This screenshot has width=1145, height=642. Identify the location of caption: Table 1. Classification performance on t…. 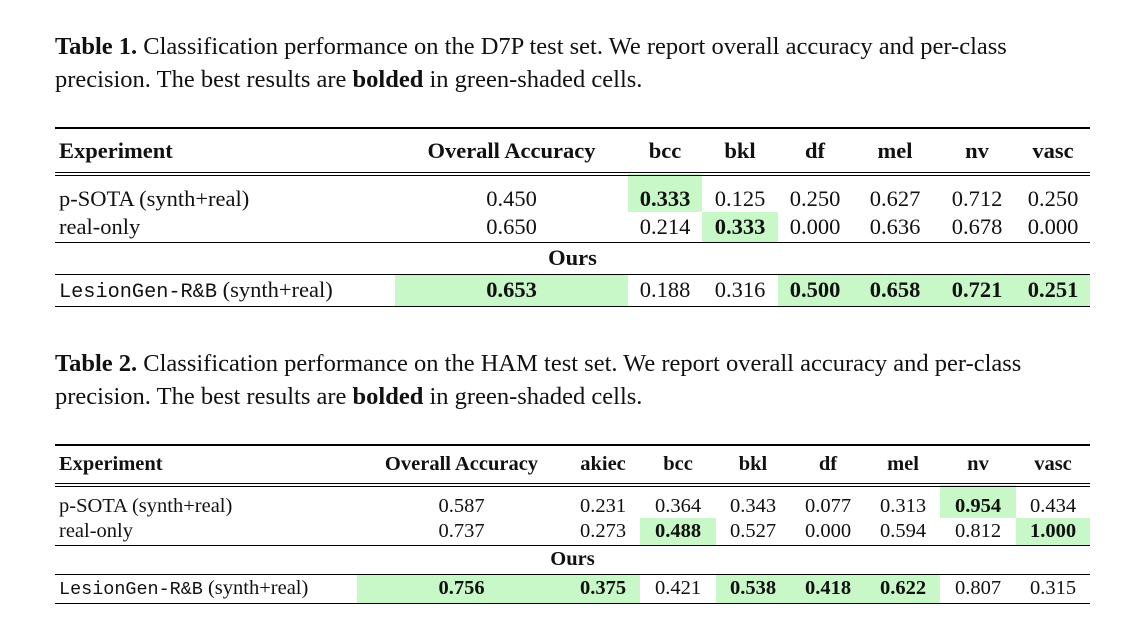
(575, 63).